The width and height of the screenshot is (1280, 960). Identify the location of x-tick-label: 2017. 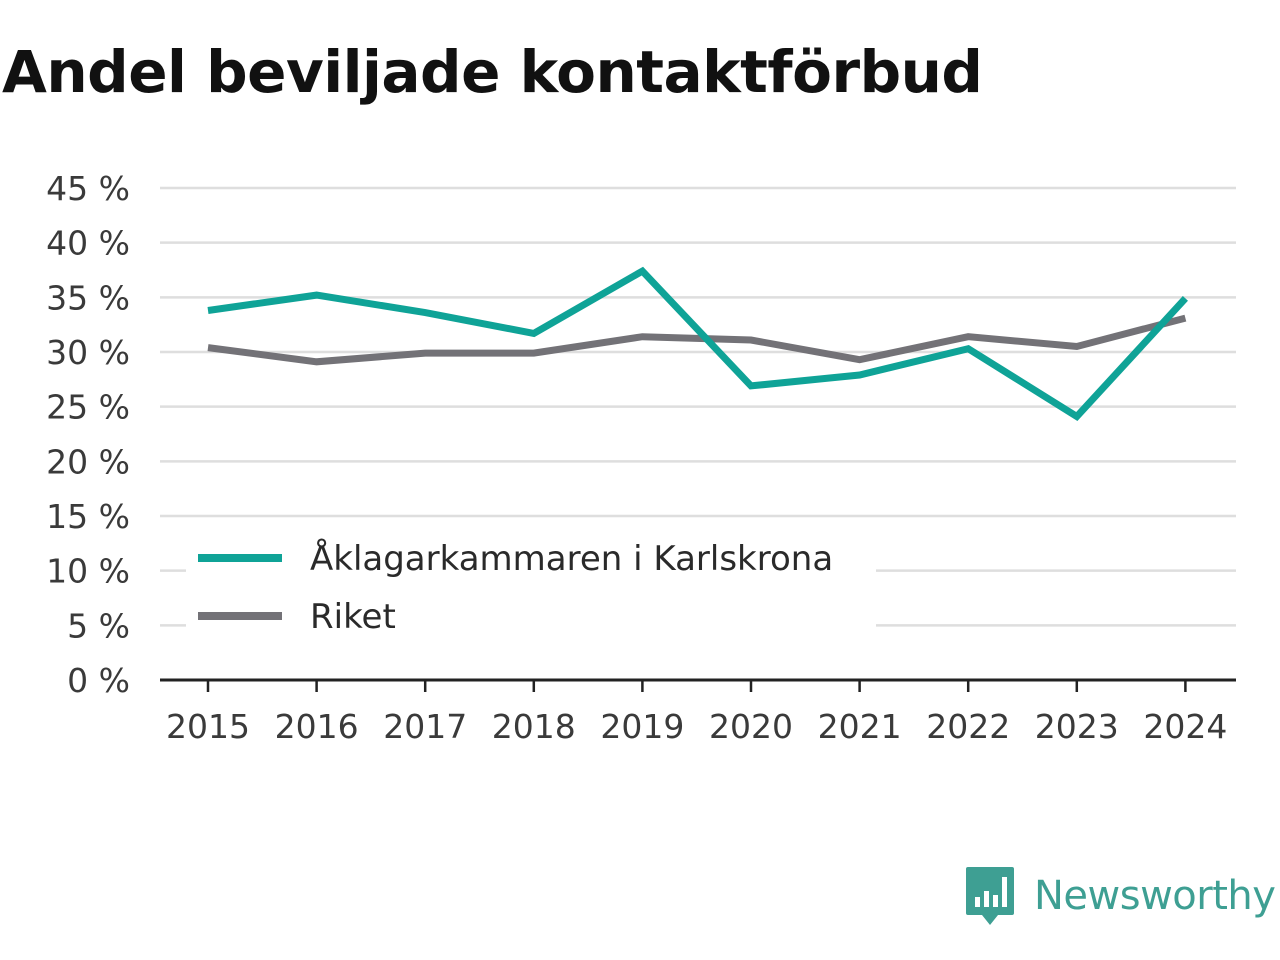
(425, 726).